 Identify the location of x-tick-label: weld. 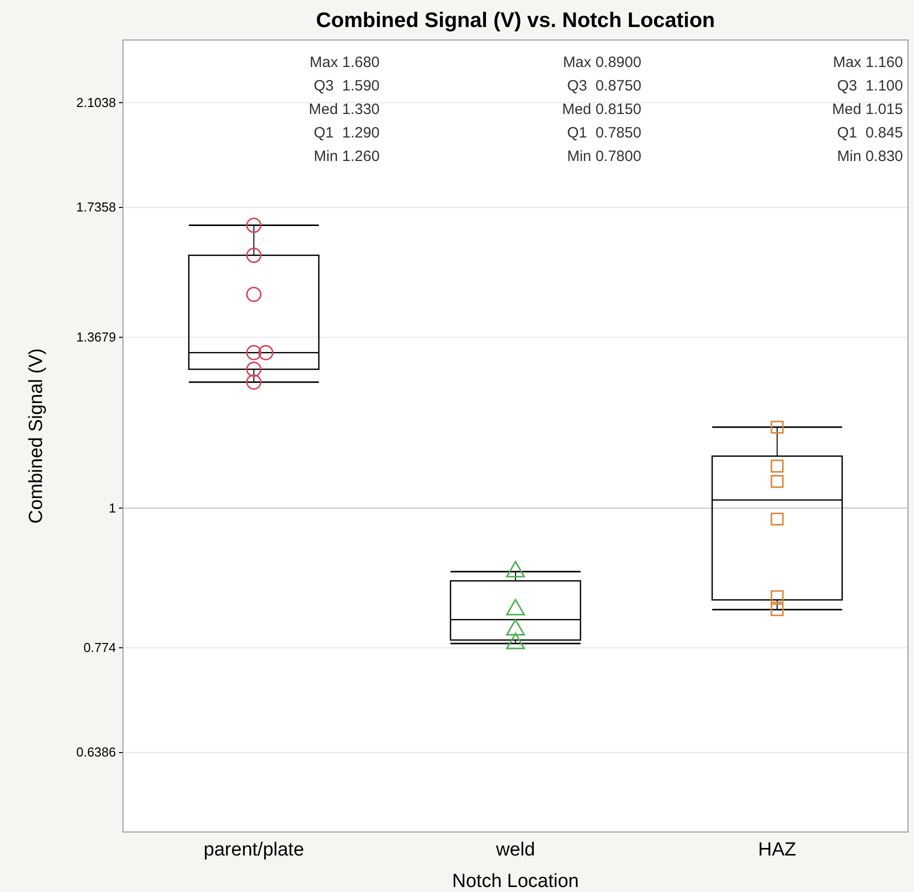
(515, 849).